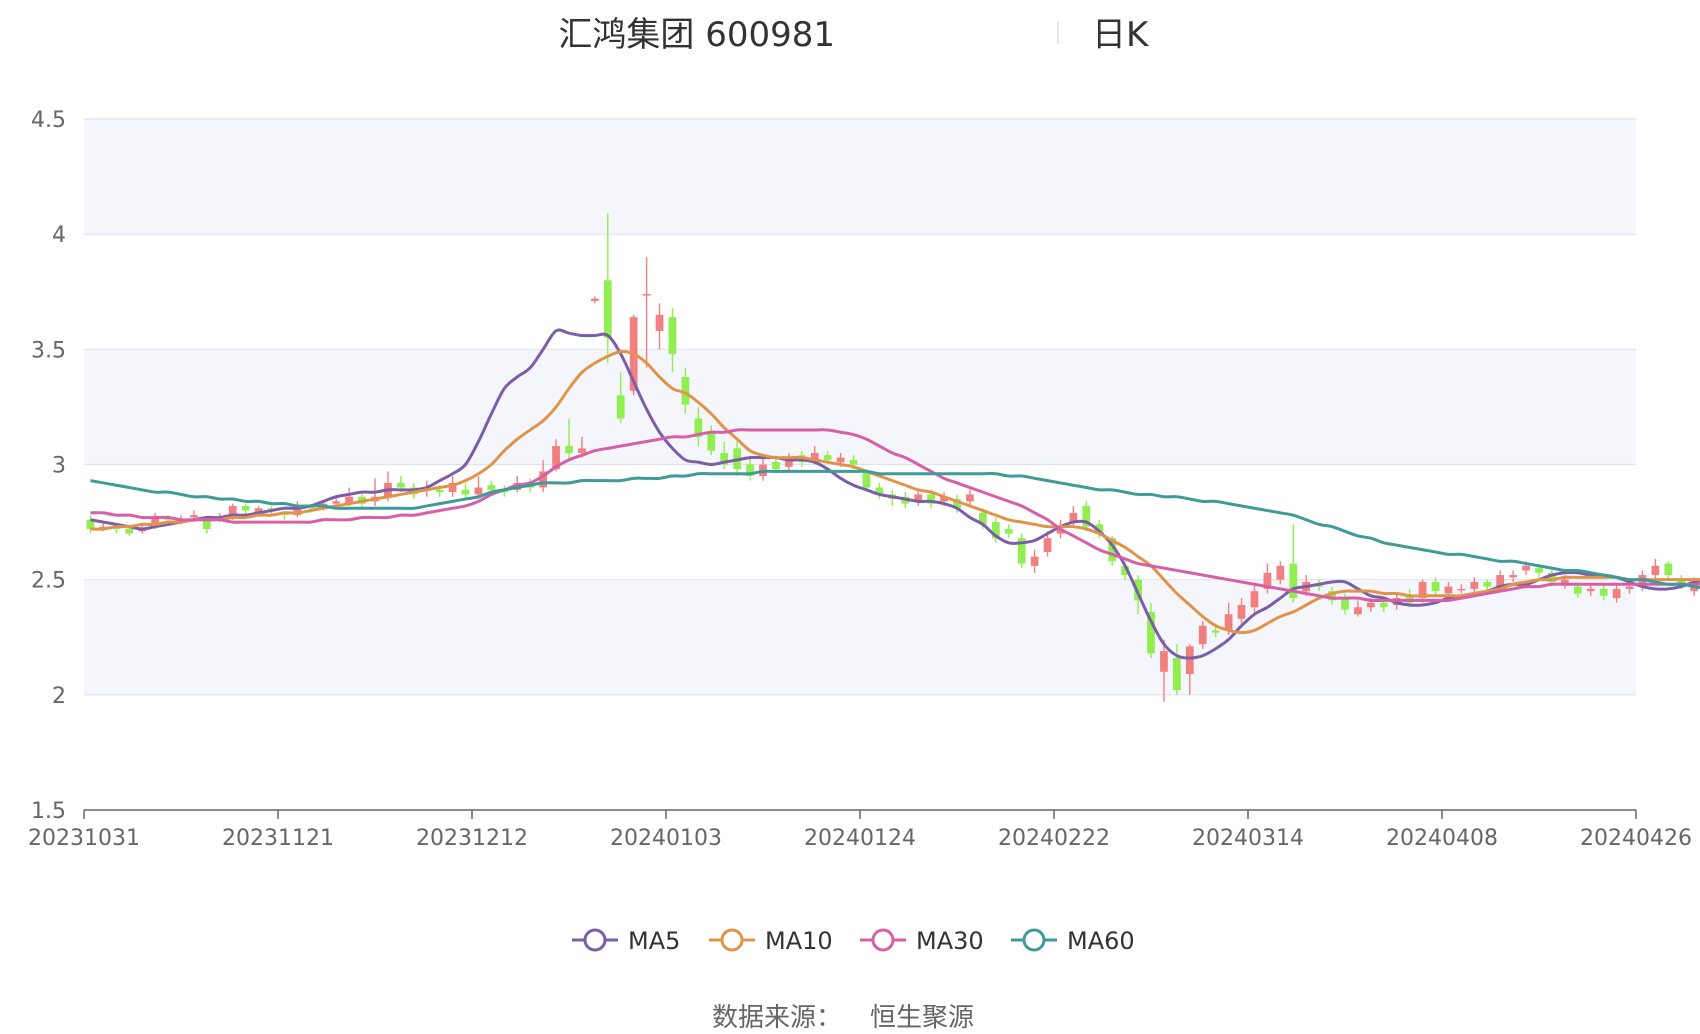 This screenshot has height=1034, width=1700. Describe the element at coordinates (278, 838) in the screenshot. I see `x-tick-label: 20231121` at that location.